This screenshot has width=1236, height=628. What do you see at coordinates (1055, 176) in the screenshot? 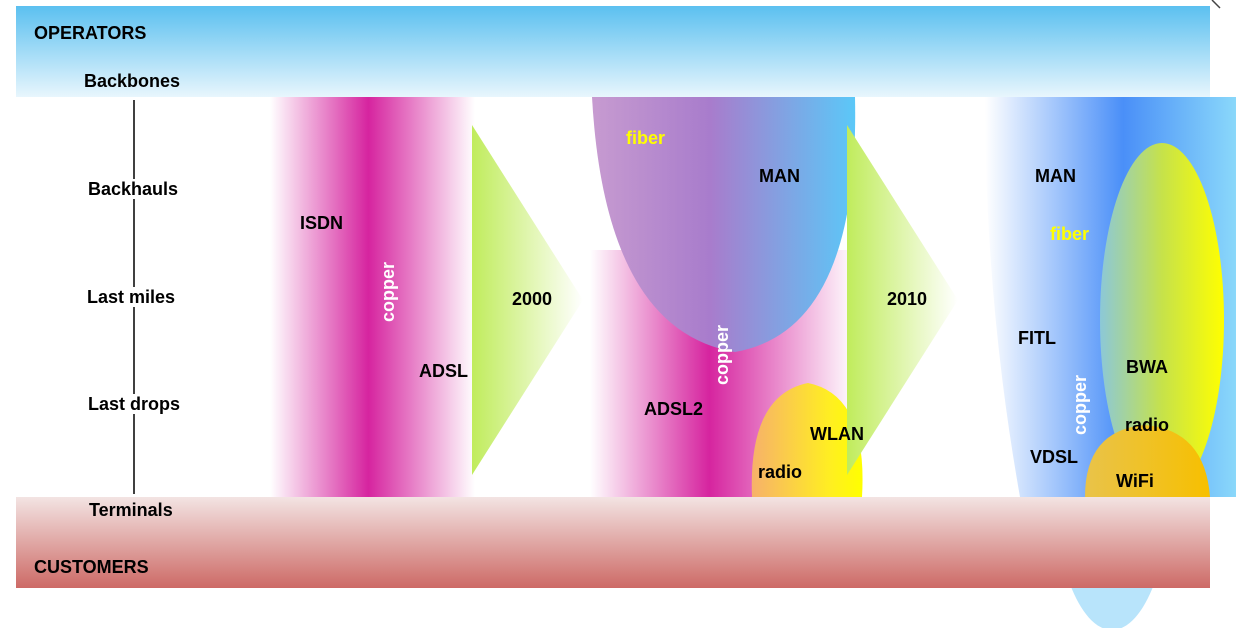
I see `man-label-3: MAN` at bounding box center [1055, 176].